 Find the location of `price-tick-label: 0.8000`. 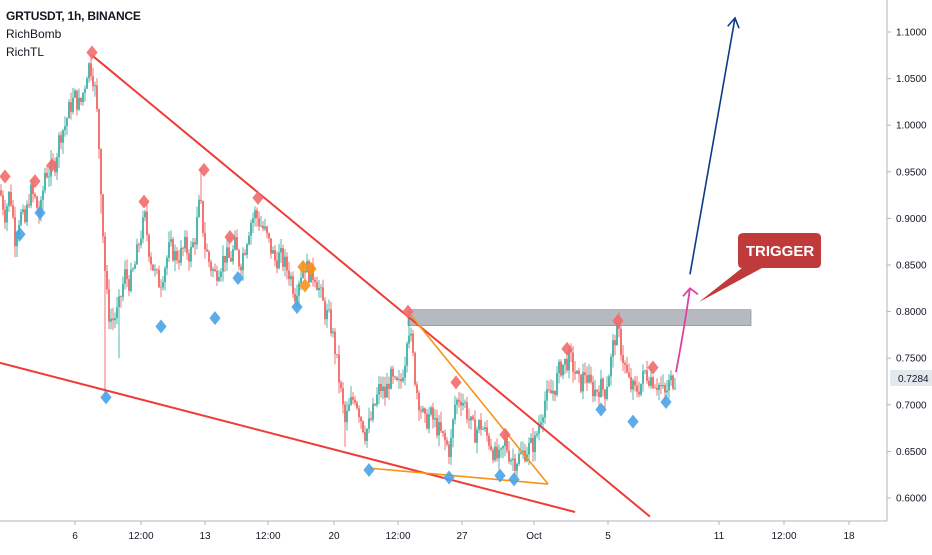

price-tick-label: 0.8000 is located at coordinates (911, 312).